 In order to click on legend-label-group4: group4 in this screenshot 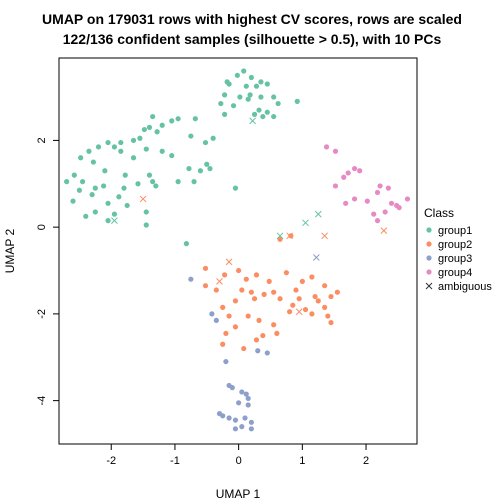, I will do `click(455, 273)`.